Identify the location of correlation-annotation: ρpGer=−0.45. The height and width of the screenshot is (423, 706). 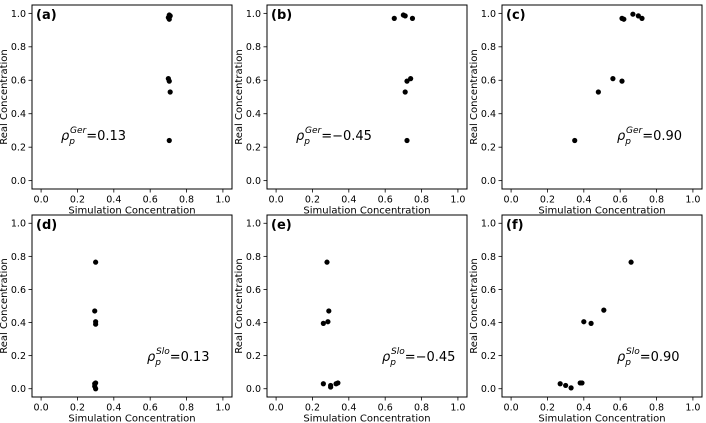
(334, 136).